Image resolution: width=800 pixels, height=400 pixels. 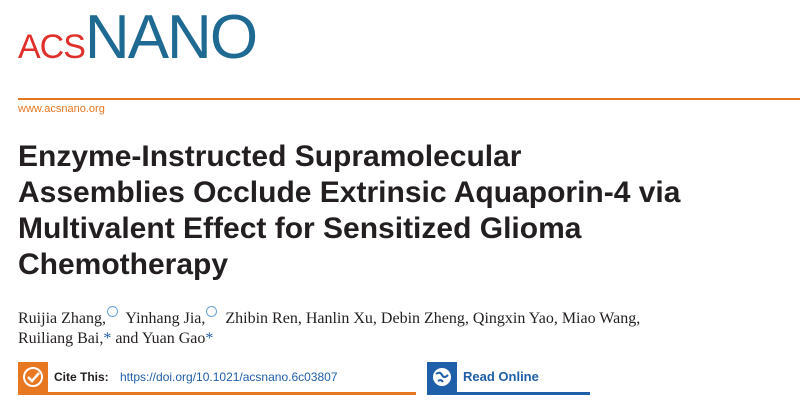 What do you see at coordinates (52, 47) in the screenshot?
I see `journal-prefix: ACS` at bounding box center [52, 47].